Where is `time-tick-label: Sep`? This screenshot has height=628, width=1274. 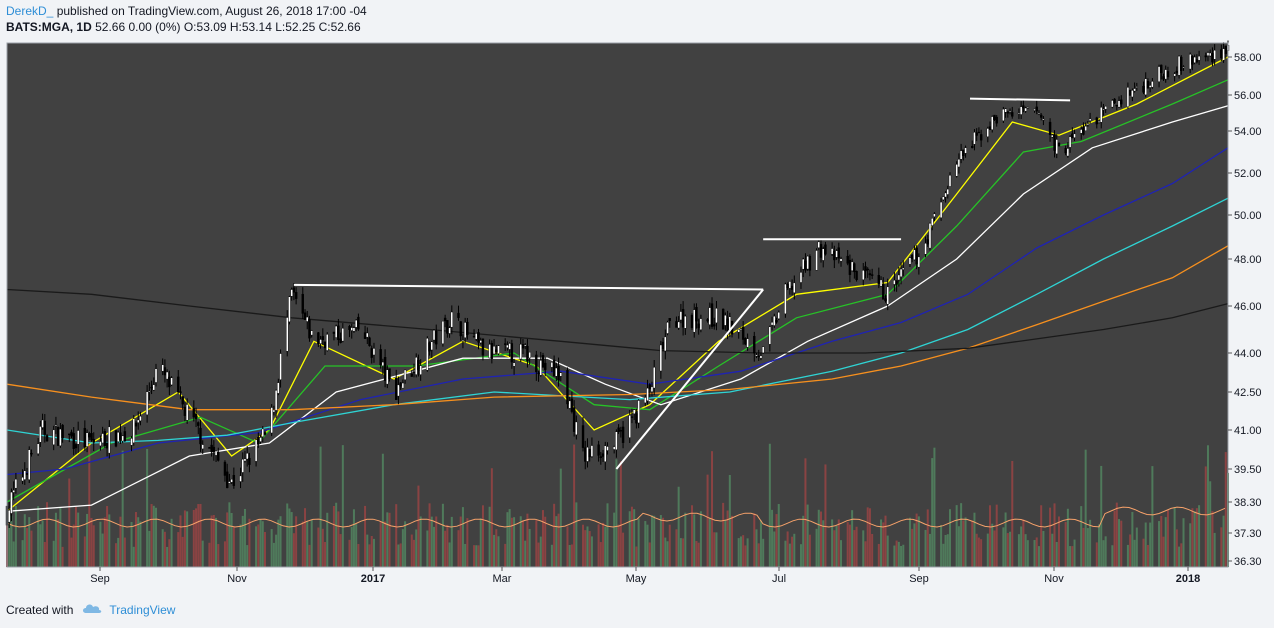
time-tick-label: Sep is located at coordinates (919, 579).